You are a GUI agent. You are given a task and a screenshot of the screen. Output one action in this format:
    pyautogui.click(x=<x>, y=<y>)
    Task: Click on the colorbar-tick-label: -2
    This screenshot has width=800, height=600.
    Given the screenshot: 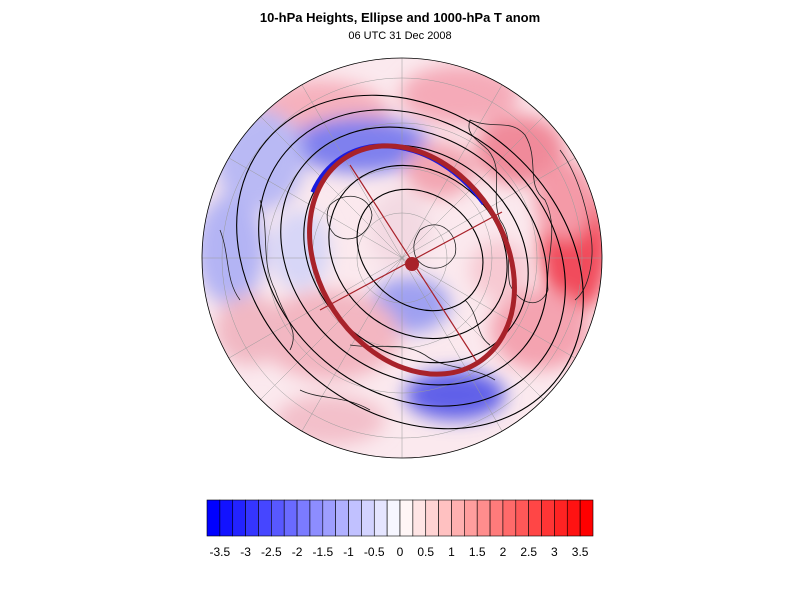 What is the action you would take?
    pyautogui.click(x=297, y=552)
    